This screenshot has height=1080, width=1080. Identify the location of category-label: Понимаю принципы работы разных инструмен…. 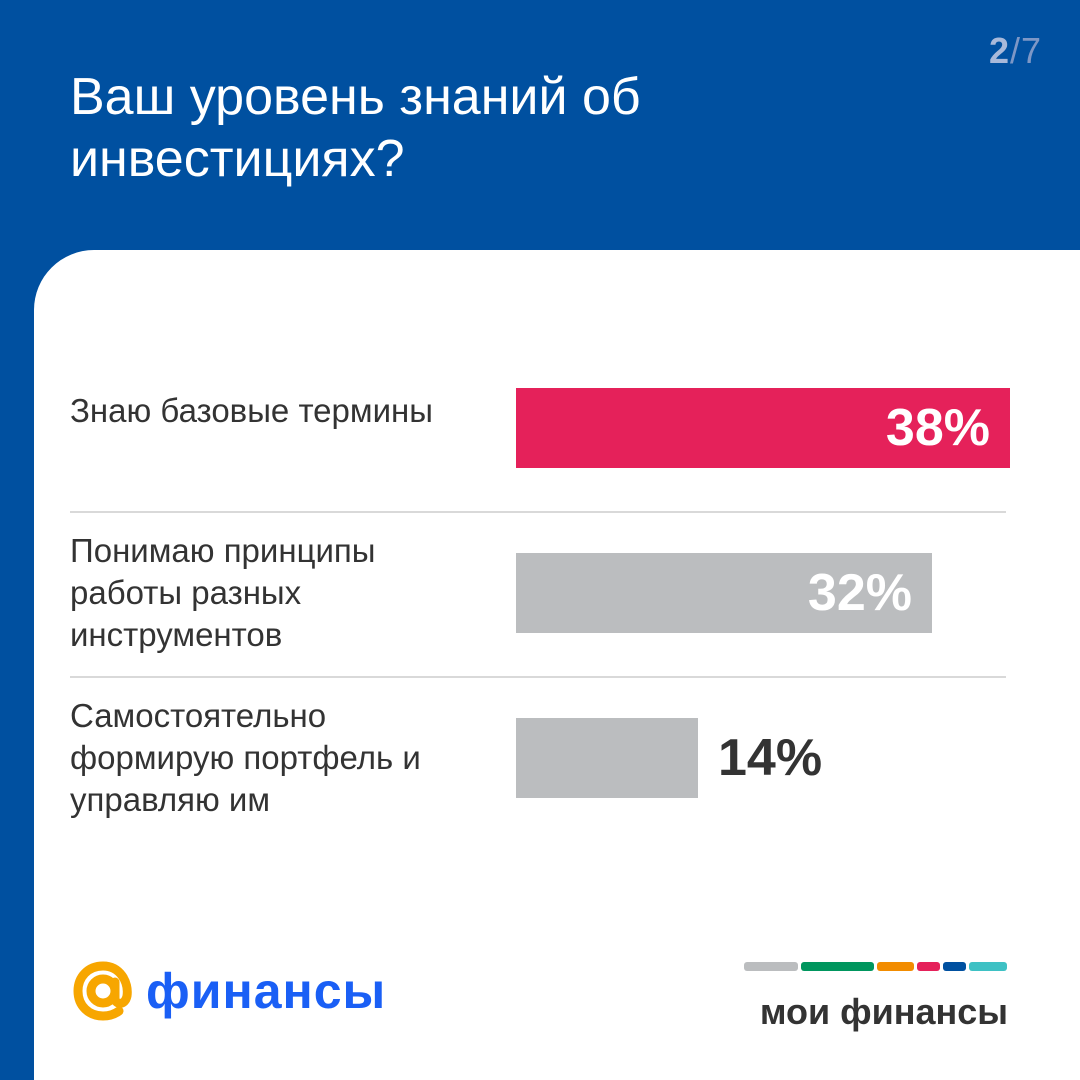
(223, 592).